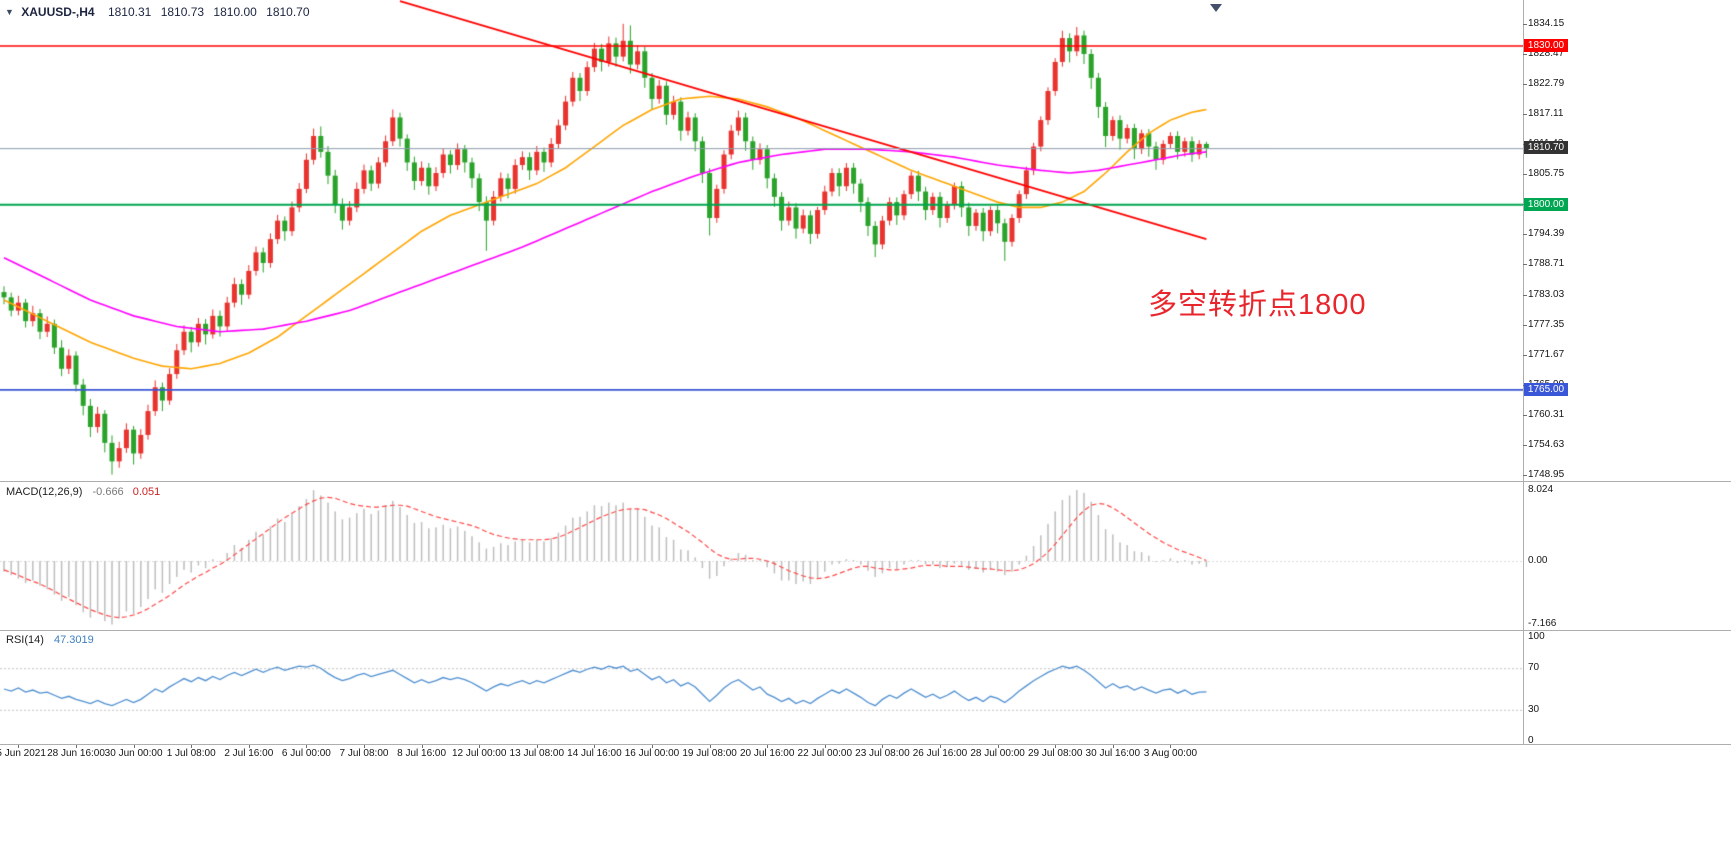 This screenshot has width=1731, height=843. What do you see at coordinates (1541, 489) in the screenshot?
I see `macd-axis-label: 8.024` at bounding box center [1541, 489].